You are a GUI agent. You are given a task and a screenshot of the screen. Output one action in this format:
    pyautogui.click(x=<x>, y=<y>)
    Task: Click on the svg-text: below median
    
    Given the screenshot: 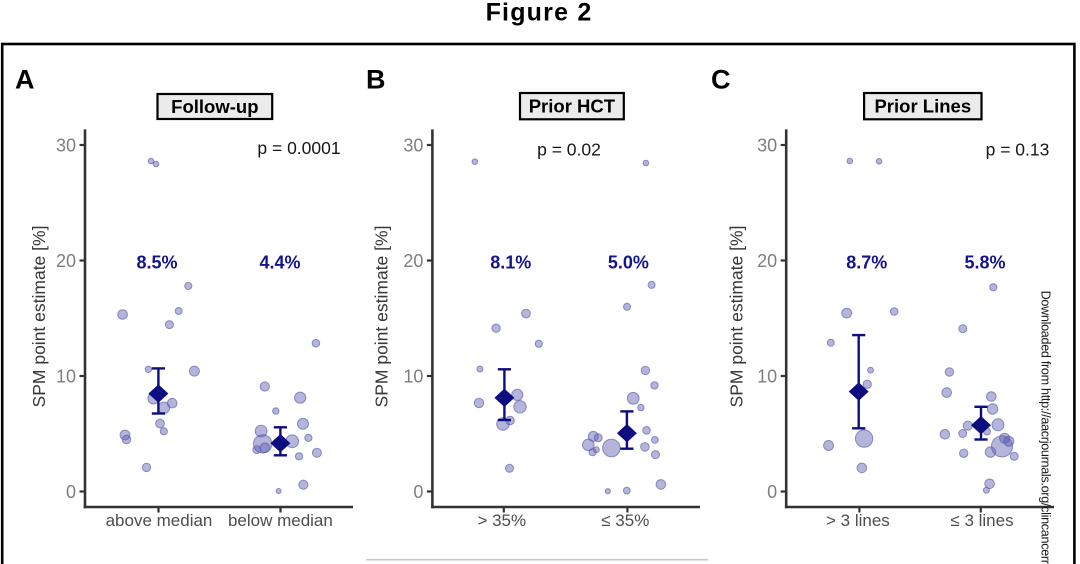 What is the action you would take?
    pyautogui.click(x=280, y=520)
    